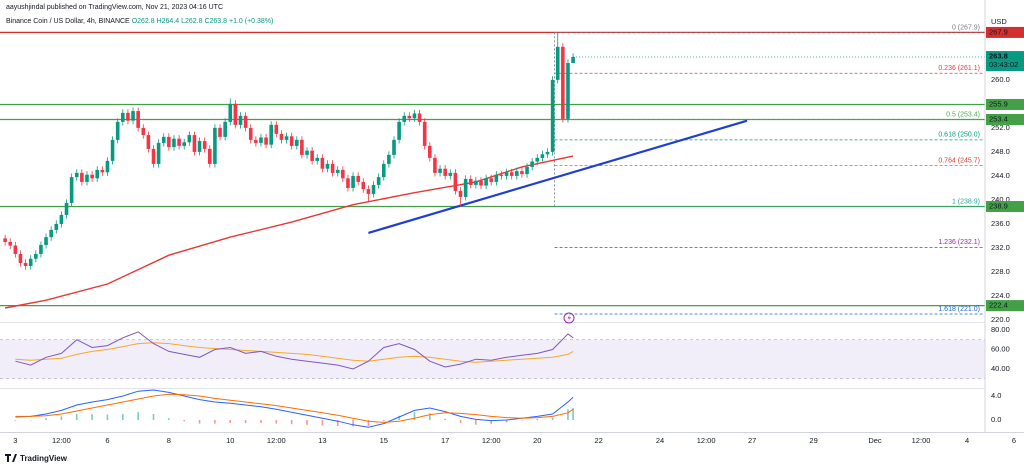 The width and height of the screenshot is (1024, 468). I want to click on x-tick-label: 22, so click(599, 440).